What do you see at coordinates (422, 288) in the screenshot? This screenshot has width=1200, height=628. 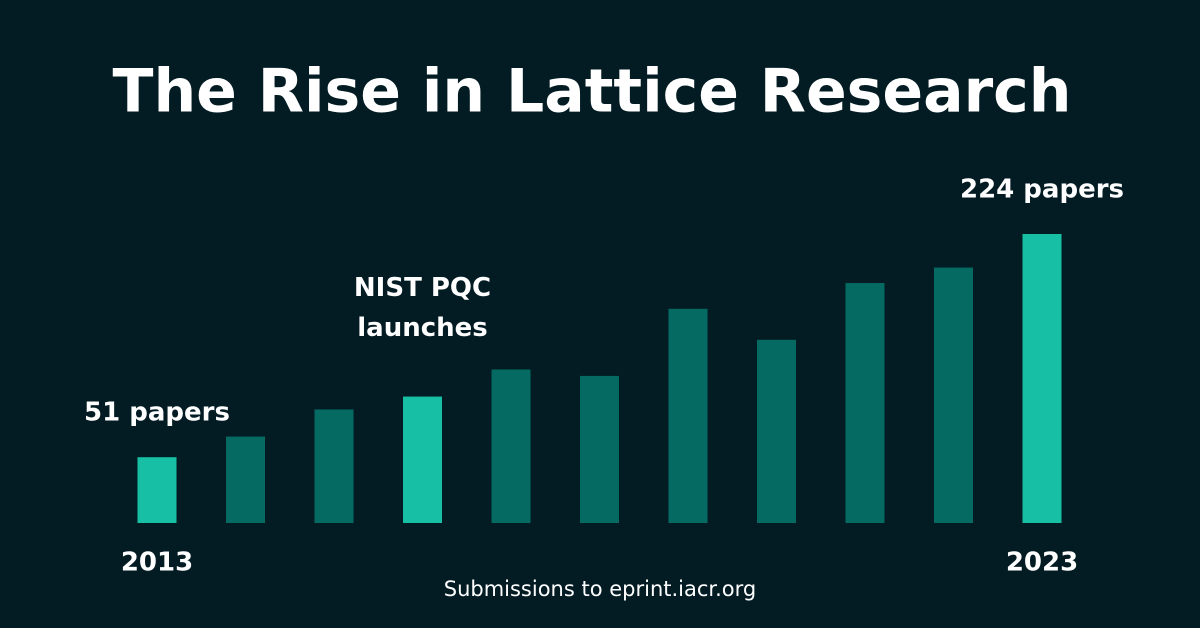 I see `annotation: NIST PQC` at bounding box center [422, 288].